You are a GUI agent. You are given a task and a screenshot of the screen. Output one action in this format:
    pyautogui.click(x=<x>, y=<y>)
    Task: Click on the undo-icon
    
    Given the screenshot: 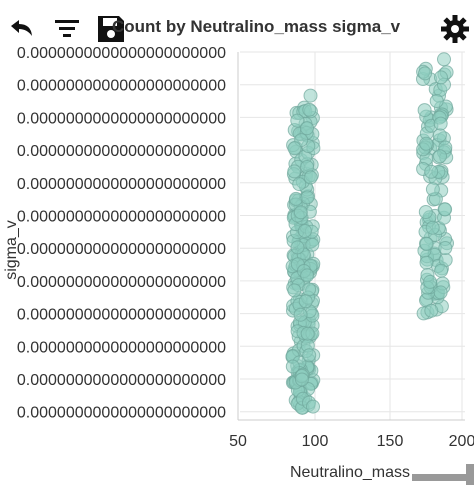 What is the action you would take?
    pyautogui.click(x=21, y=29)
    